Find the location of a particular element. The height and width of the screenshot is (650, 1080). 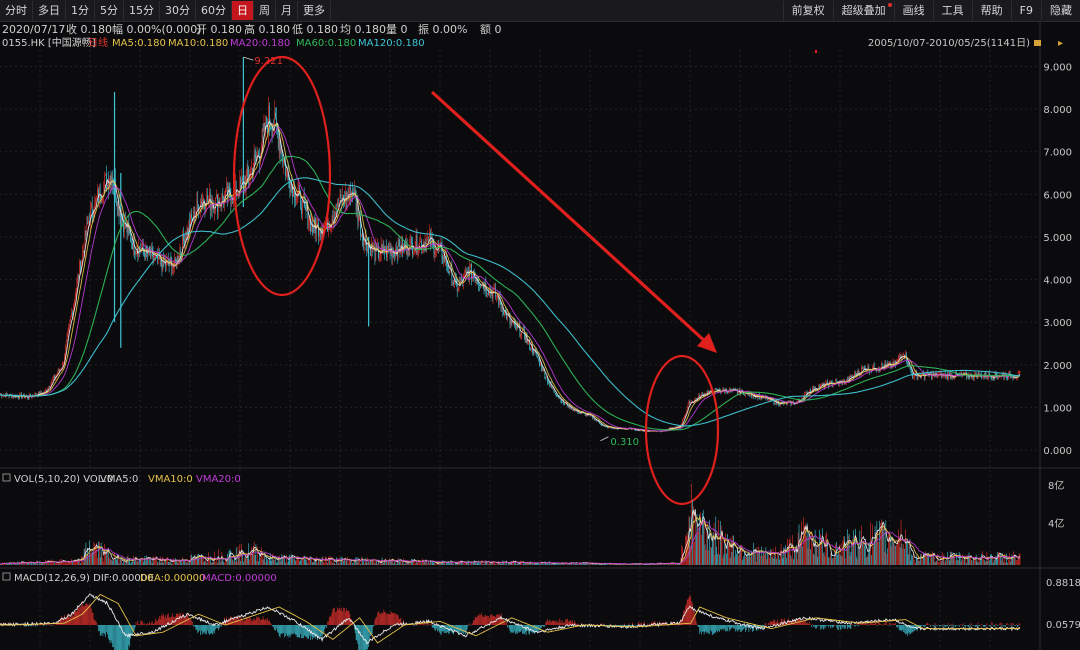

info-avg: 均 0.180 is located at coordinates (363, 29).